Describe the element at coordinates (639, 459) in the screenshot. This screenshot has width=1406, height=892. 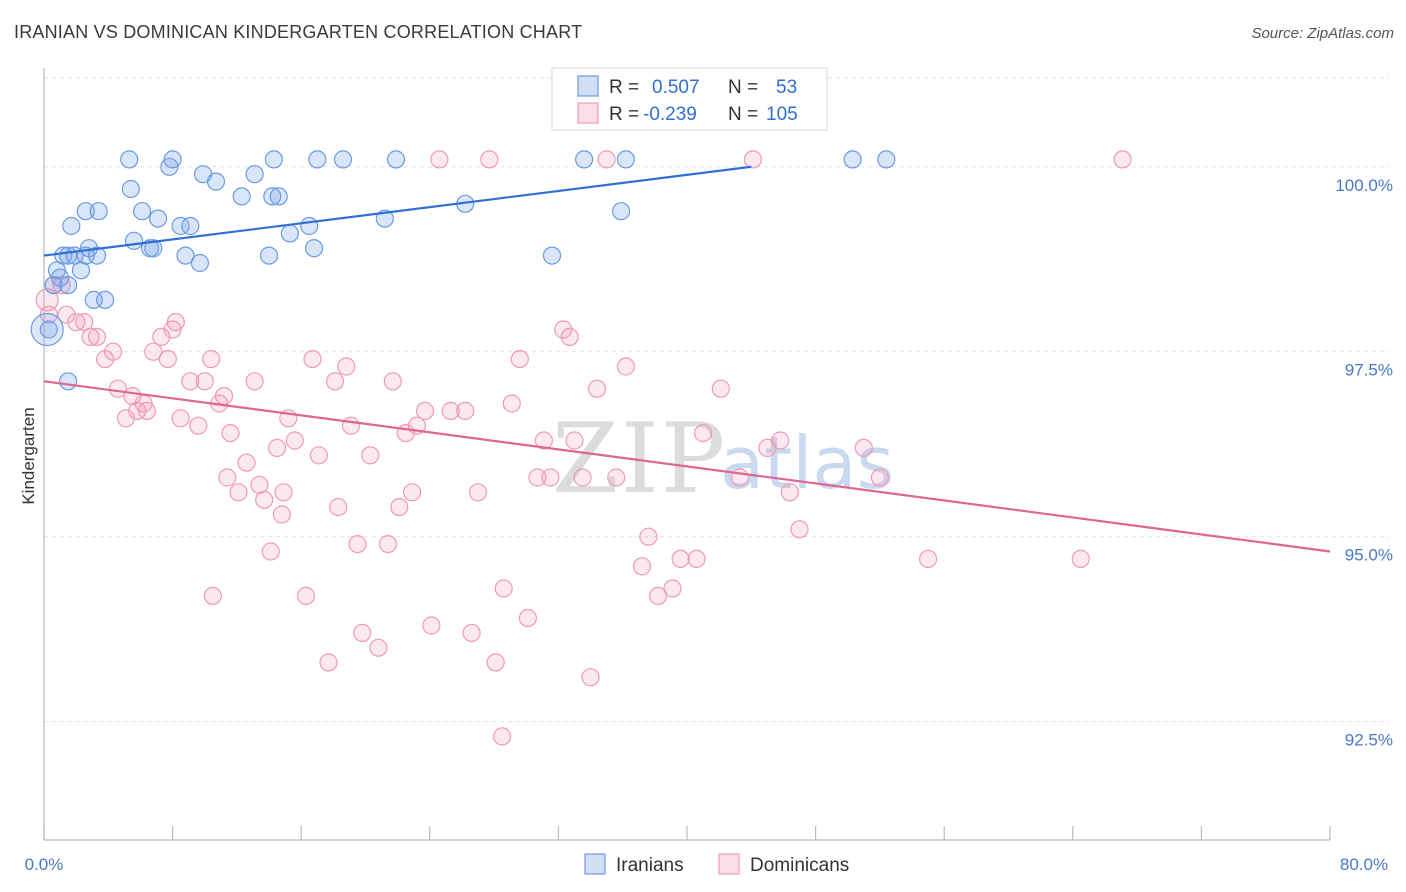
I see `watermark-zip: ZIP` at that location.